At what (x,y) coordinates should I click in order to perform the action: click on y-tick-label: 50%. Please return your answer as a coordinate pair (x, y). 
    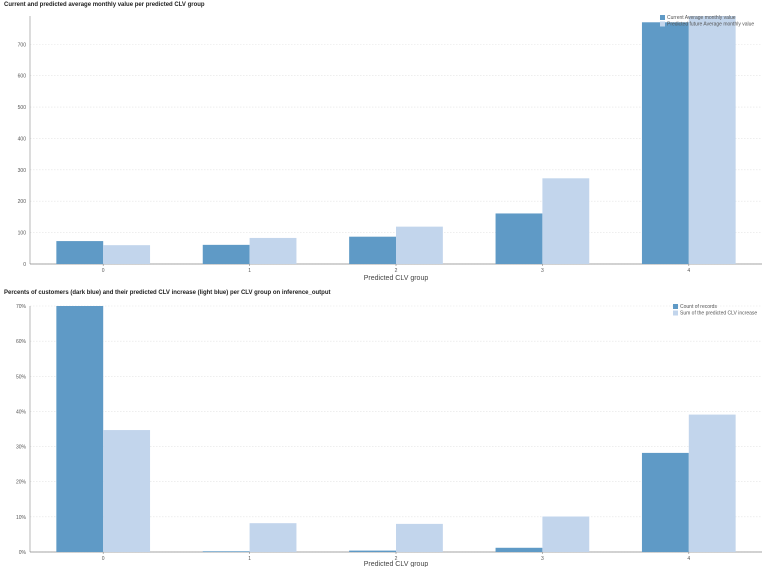
    Looking at the image, I should click on (21, 377).